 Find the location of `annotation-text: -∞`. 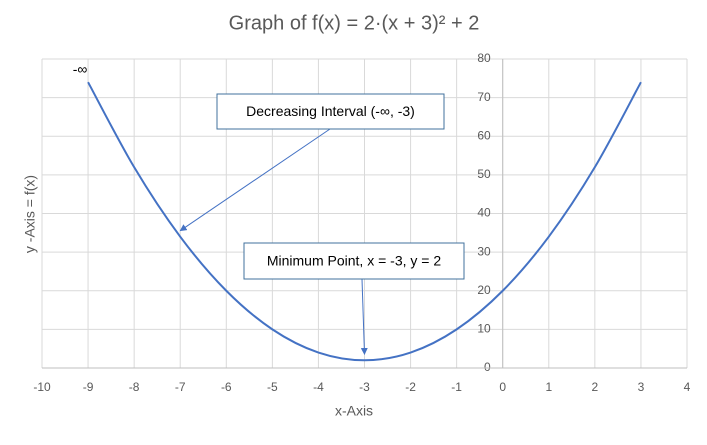

annotation-text: -∞ is located at coordinates (80, 69).